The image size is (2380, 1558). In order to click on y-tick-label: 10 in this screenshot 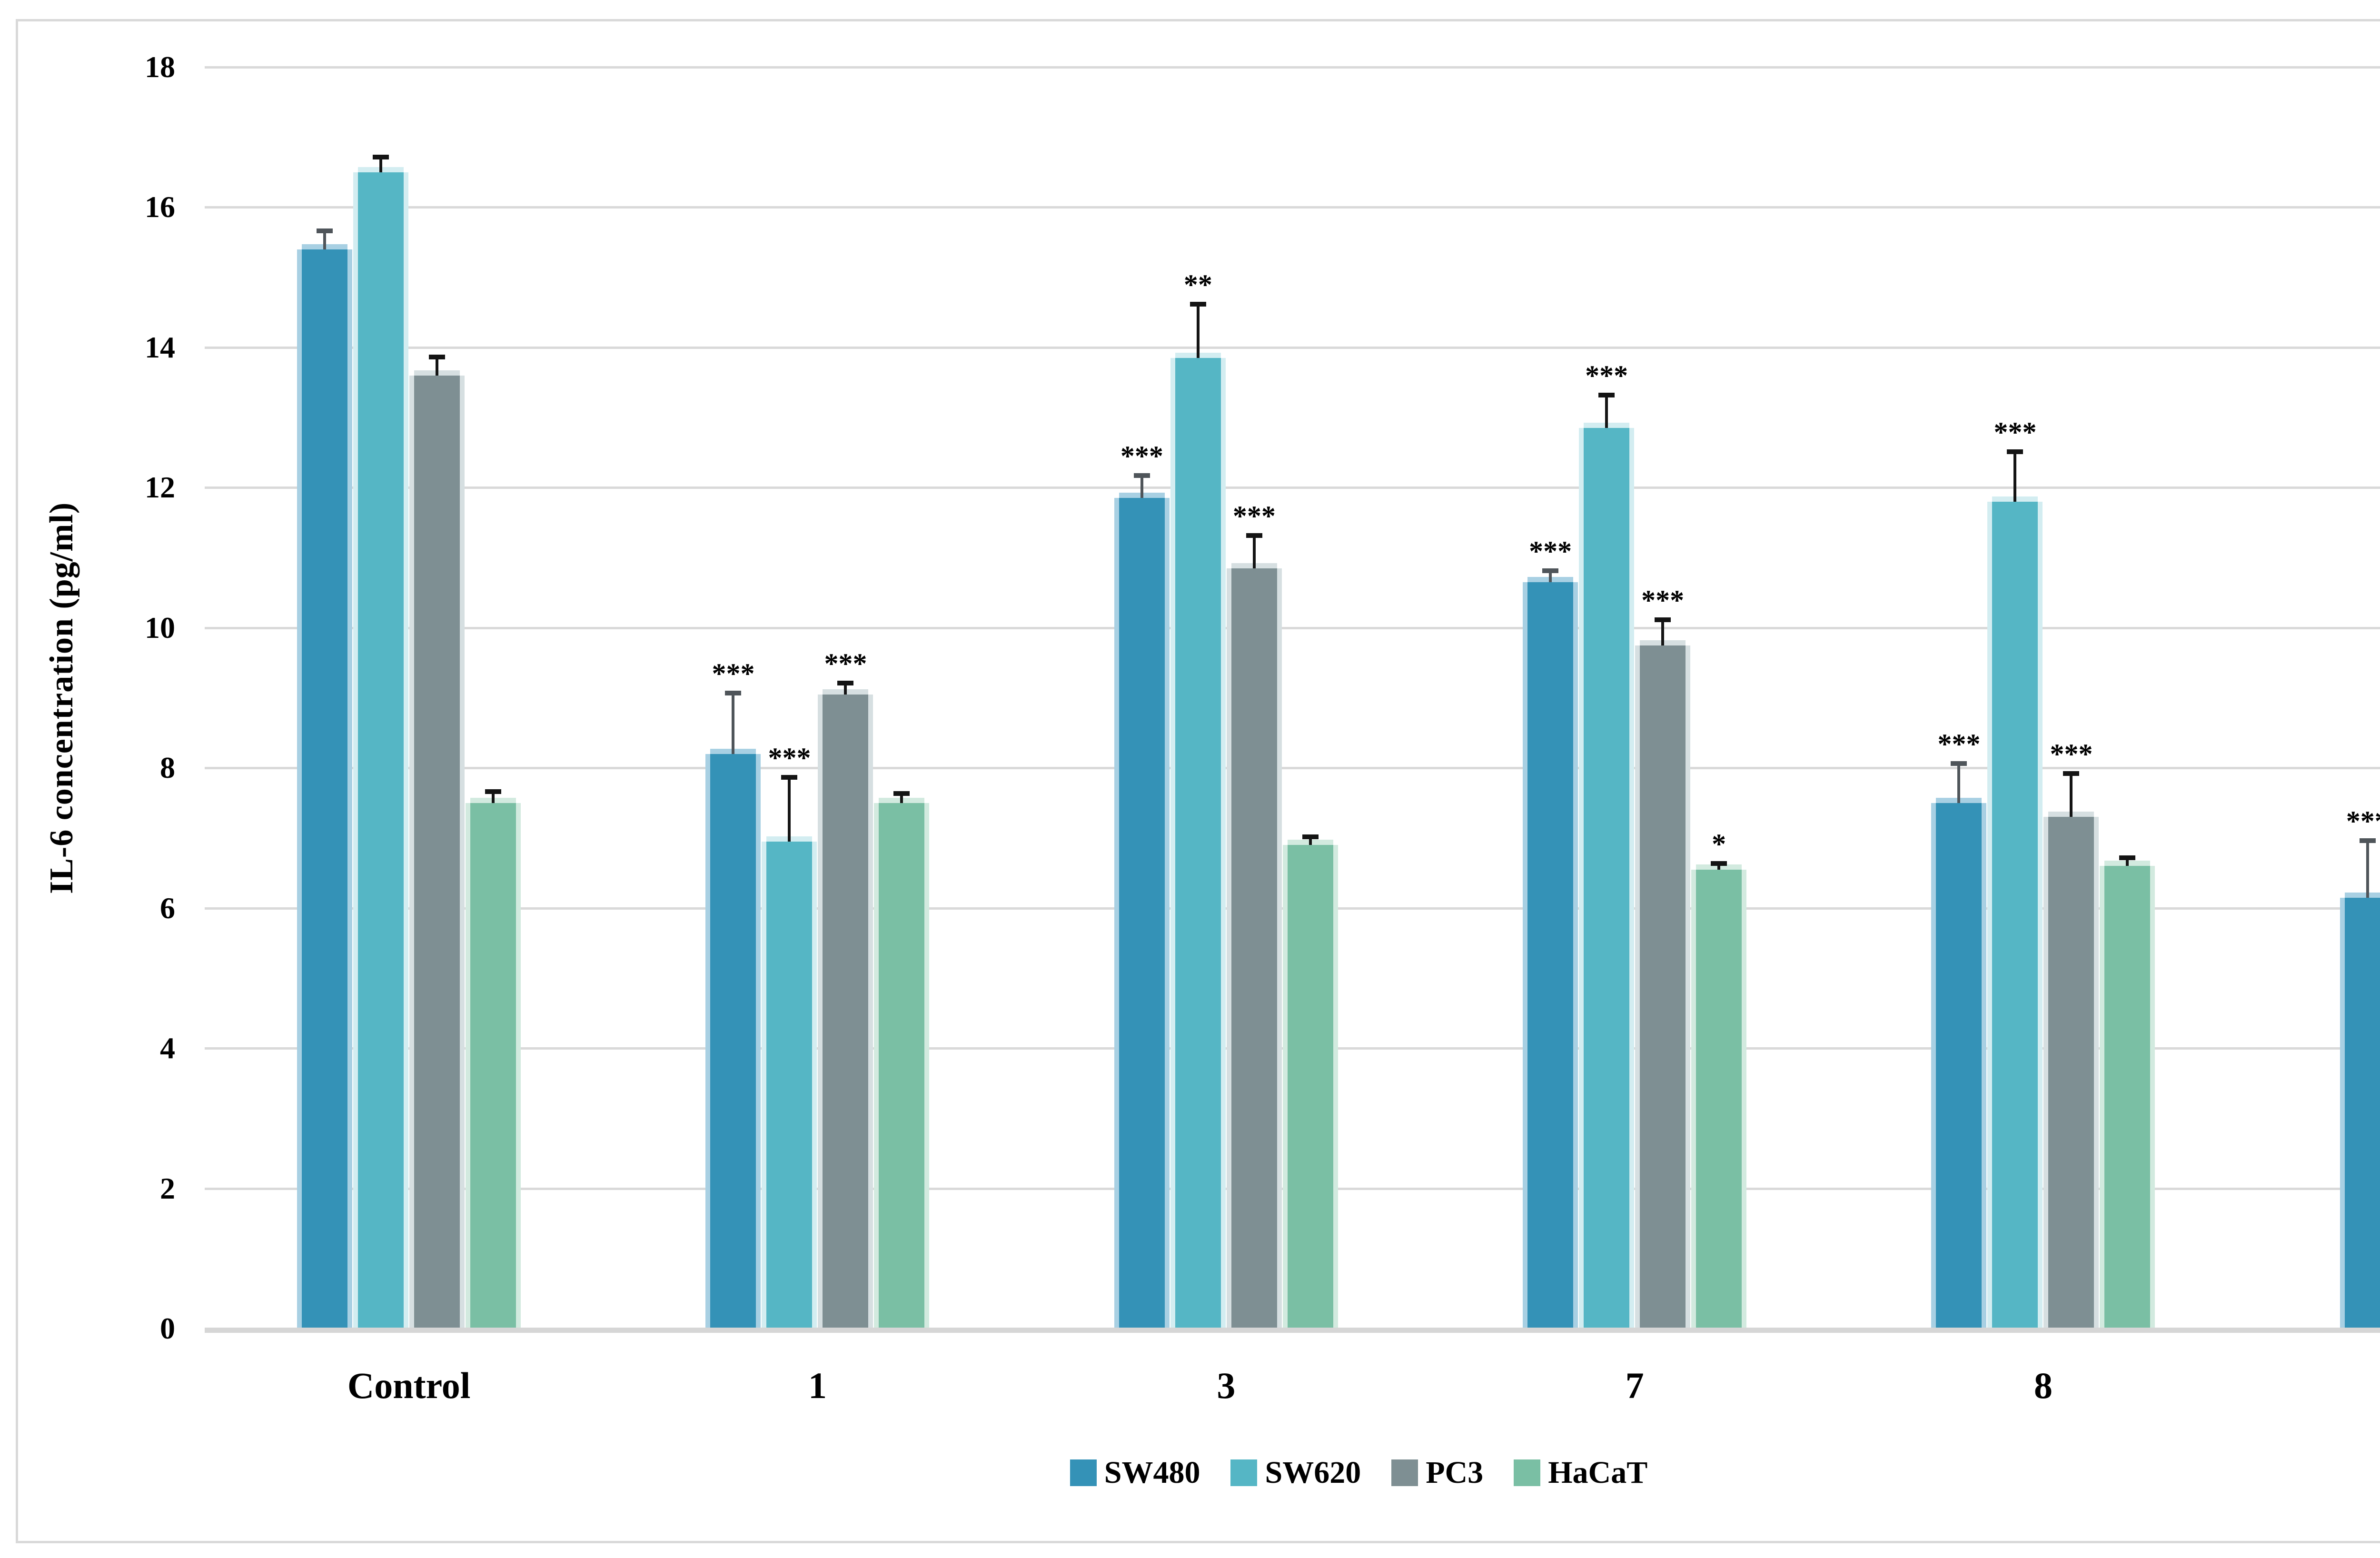, I will do `click(160, 628)`.